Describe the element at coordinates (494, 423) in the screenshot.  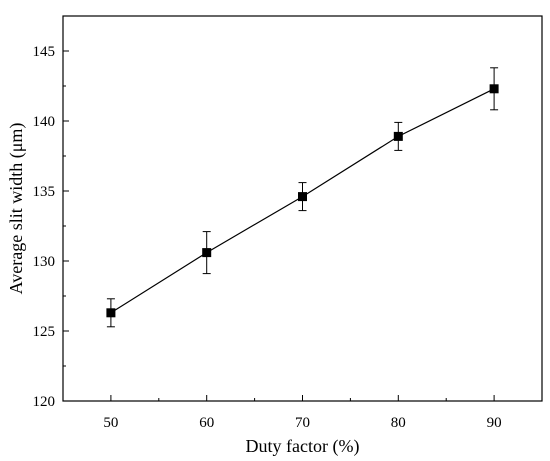
I see `x-tick-label: 90` at that location.